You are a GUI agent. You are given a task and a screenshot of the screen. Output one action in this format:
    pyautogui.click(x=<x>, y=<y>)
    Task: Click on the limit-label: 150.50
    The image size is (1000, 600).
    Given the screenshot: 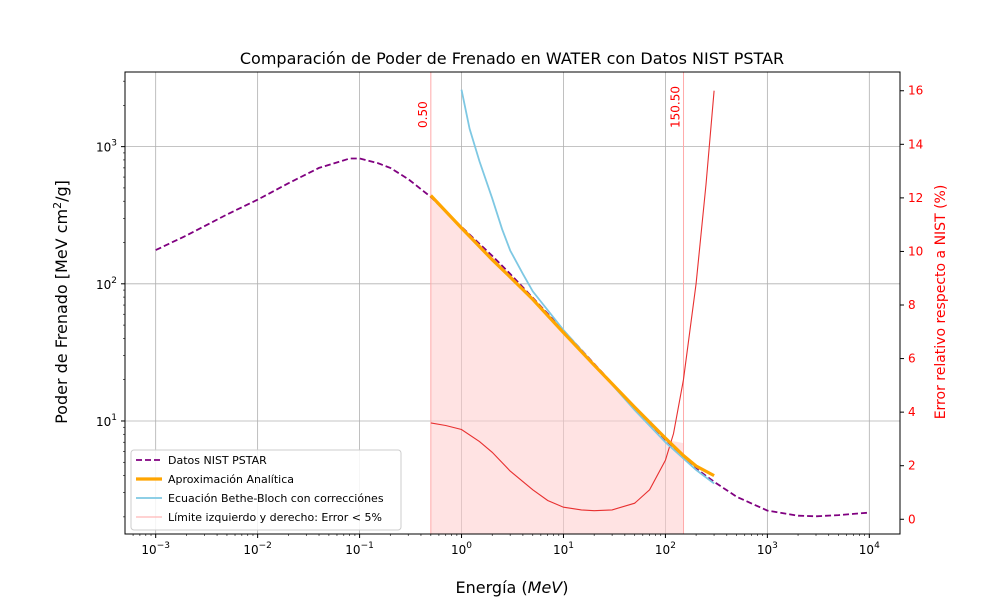 What is the action you would take?
    pyautogui.click(x=676, y=107)
    